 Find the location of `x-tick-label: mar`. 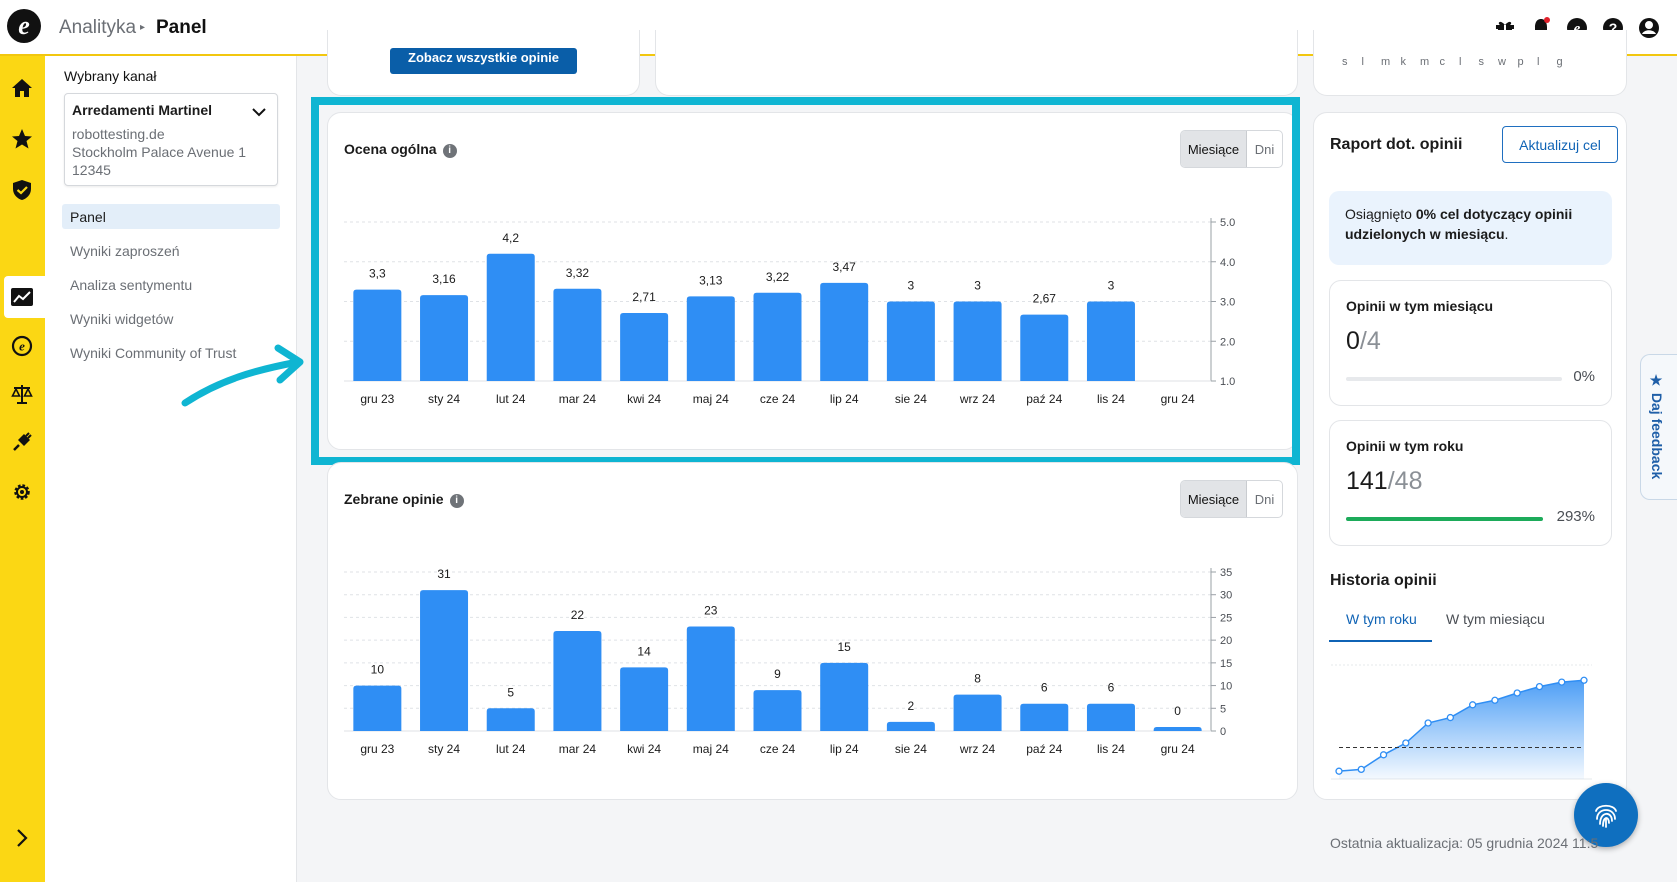

x-tick-label: mar is located at coordinates (1383, 792).